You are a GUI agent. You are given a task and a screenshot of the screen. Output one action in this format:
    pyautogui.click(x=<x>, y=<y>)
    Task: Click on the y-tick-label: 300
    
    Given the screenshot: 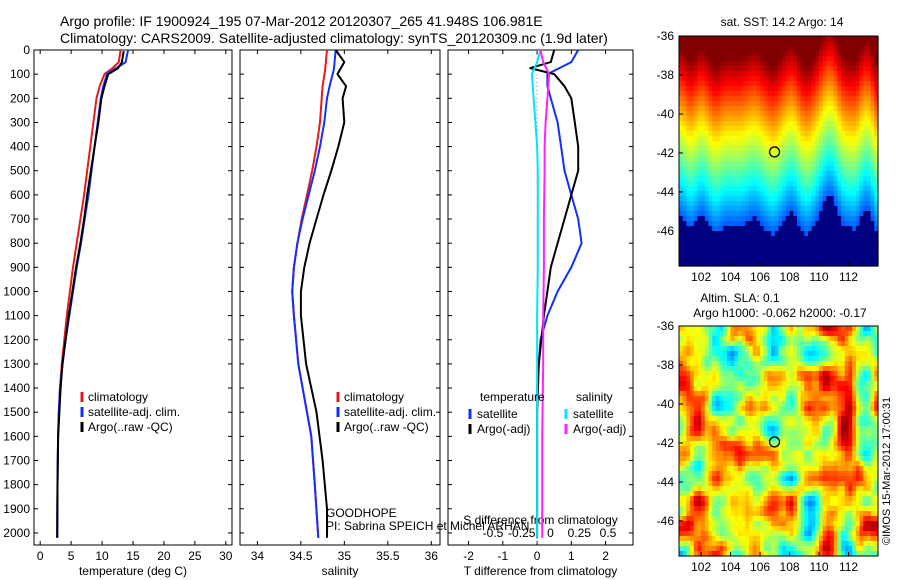 What is the action you would take?
    pyautogui.click(x=20, y=122)
    